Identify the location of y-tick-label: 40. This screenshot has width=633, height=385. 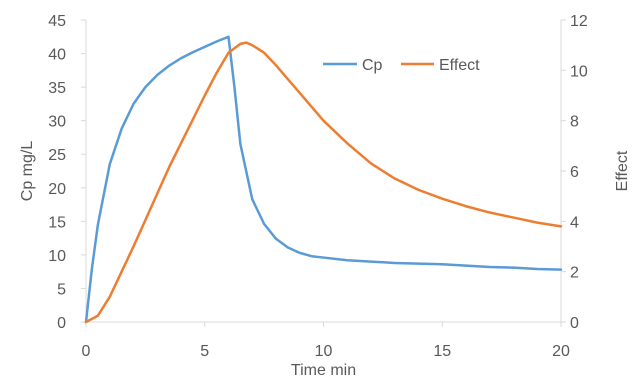
(57, 55).